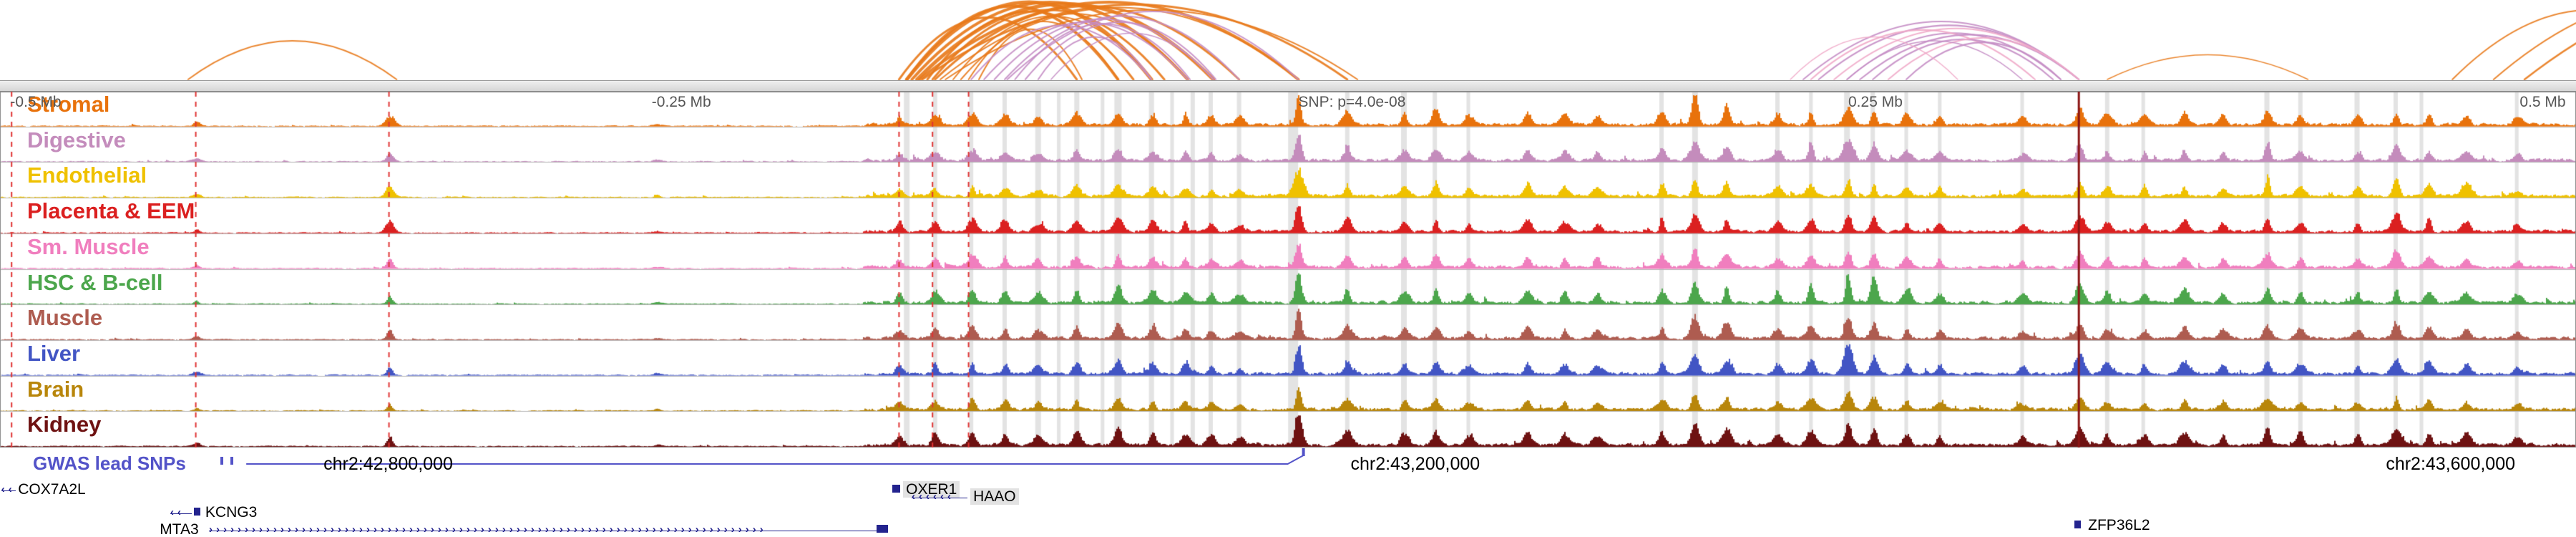  What do you see at coordinates (88, 246) in the screenshot?
I see `track-label-sm-muscle: Sm. Muscle` at bounding box center [88, 246].